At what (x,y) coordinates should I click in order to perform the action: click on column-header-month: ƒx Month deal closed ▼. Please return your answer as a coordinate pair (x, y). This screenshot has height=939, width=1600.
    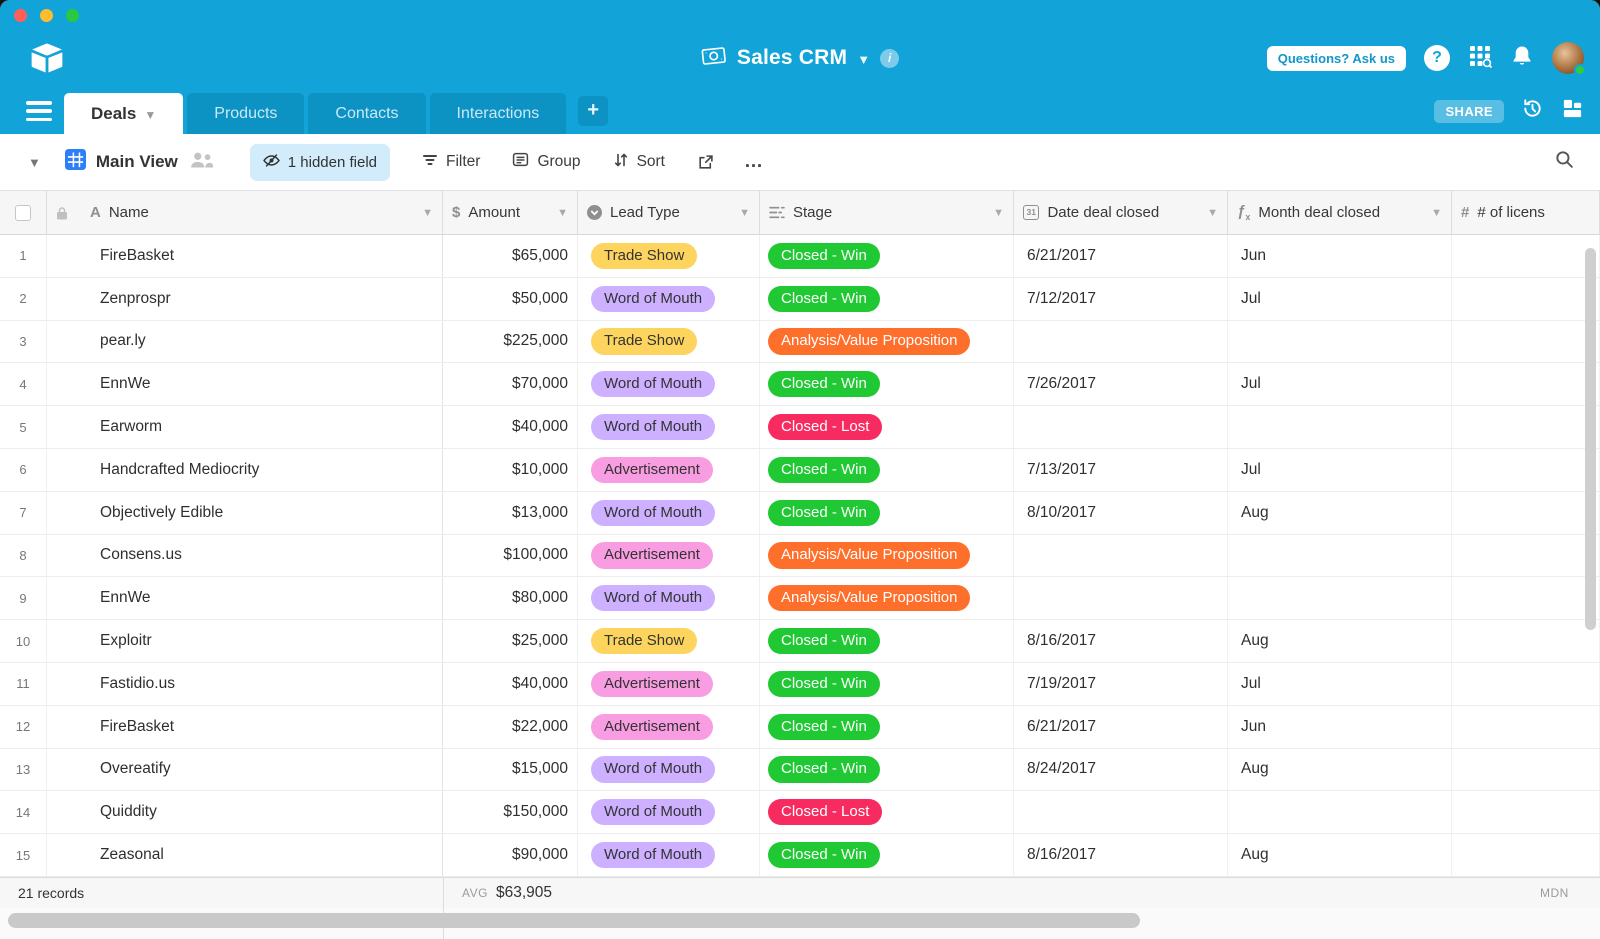
    Looking at the image, I should click on (1340, 212).